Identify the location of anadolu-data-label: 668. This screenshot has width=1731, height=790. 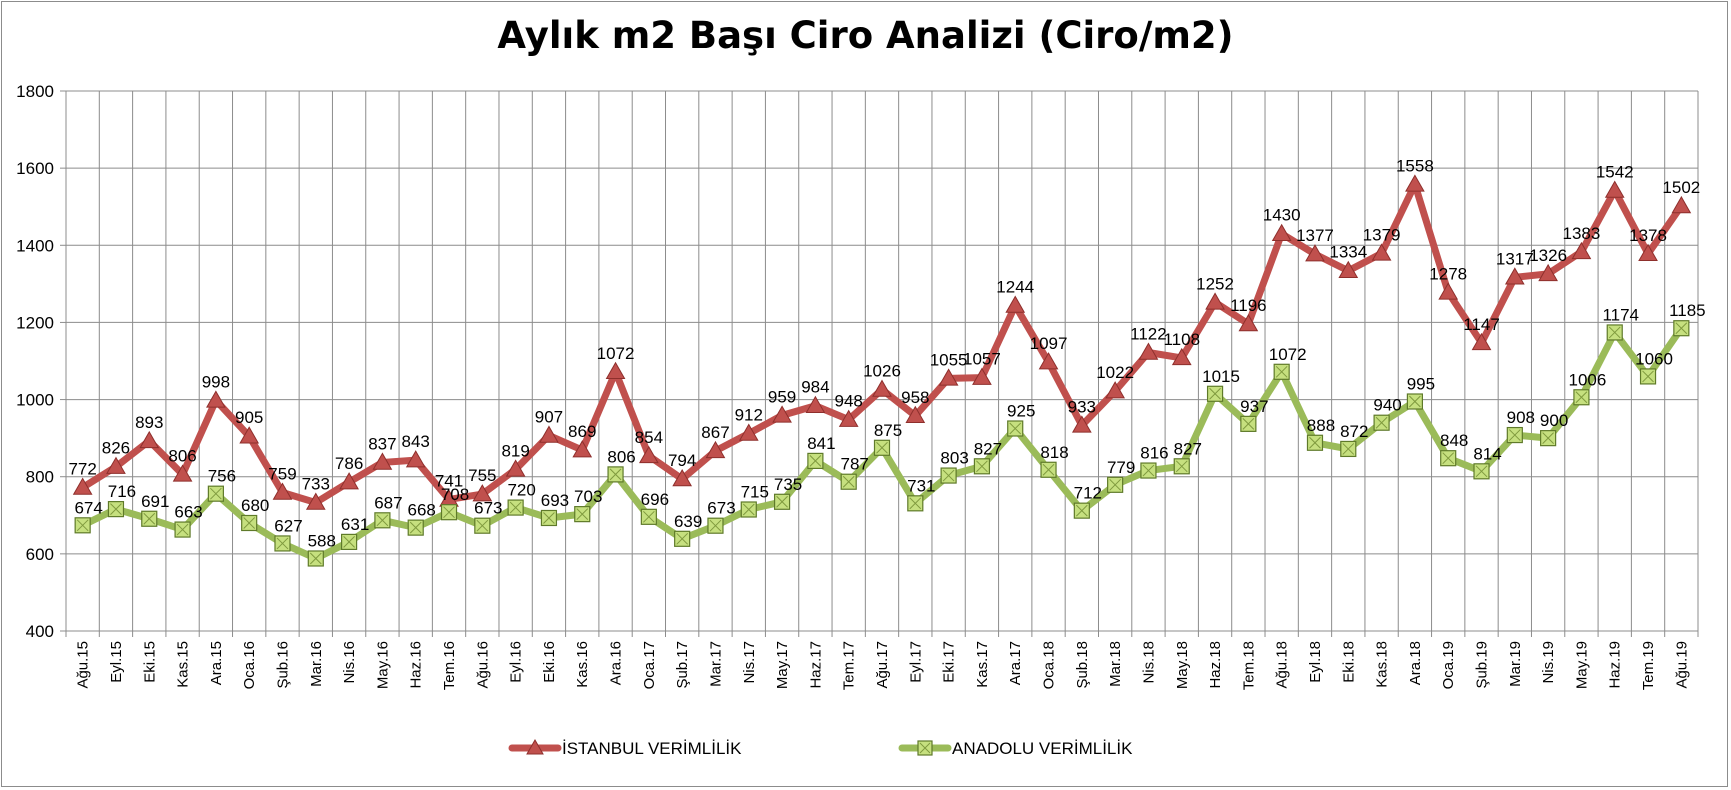
(422, 510).